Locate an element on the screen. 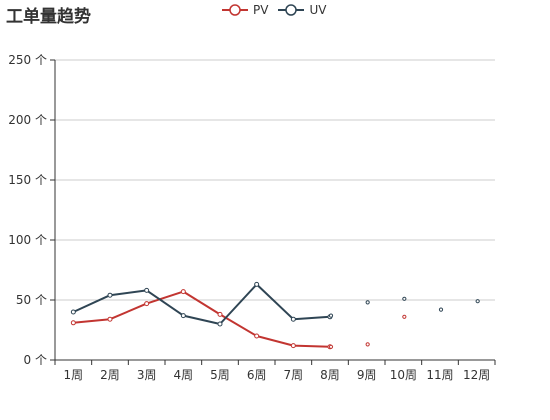 Image resolution: width=550 pixels, height=420 pixels. legend-marker-pv is located at coordinates (235, 10).